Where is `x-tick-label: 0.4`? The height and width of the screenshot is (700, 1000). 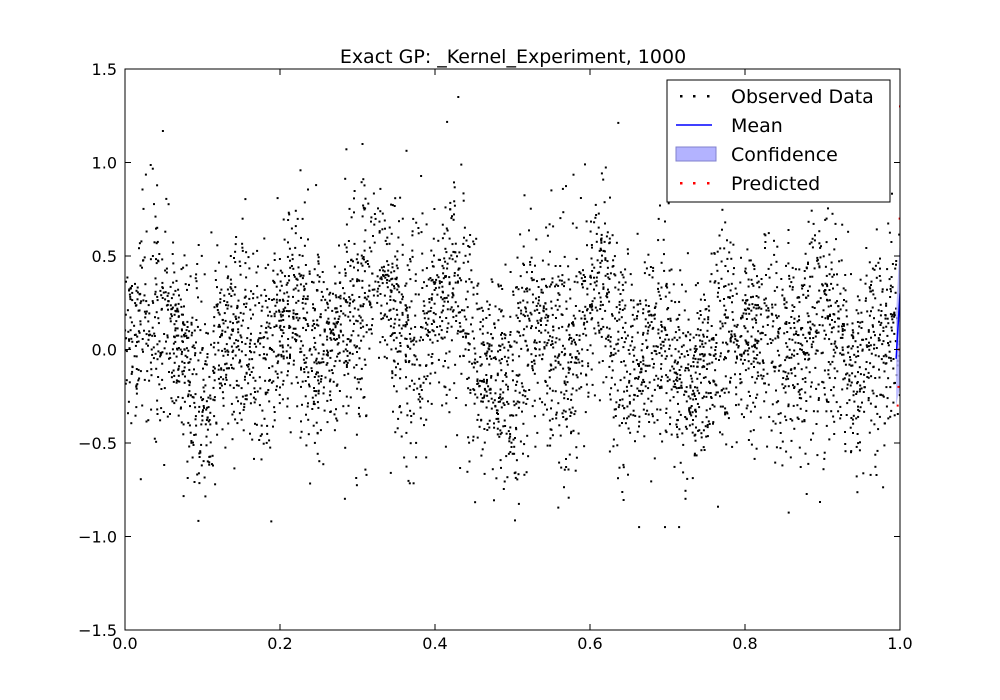
x-tick-label: 0.4 is located at coordinates (434, 643).